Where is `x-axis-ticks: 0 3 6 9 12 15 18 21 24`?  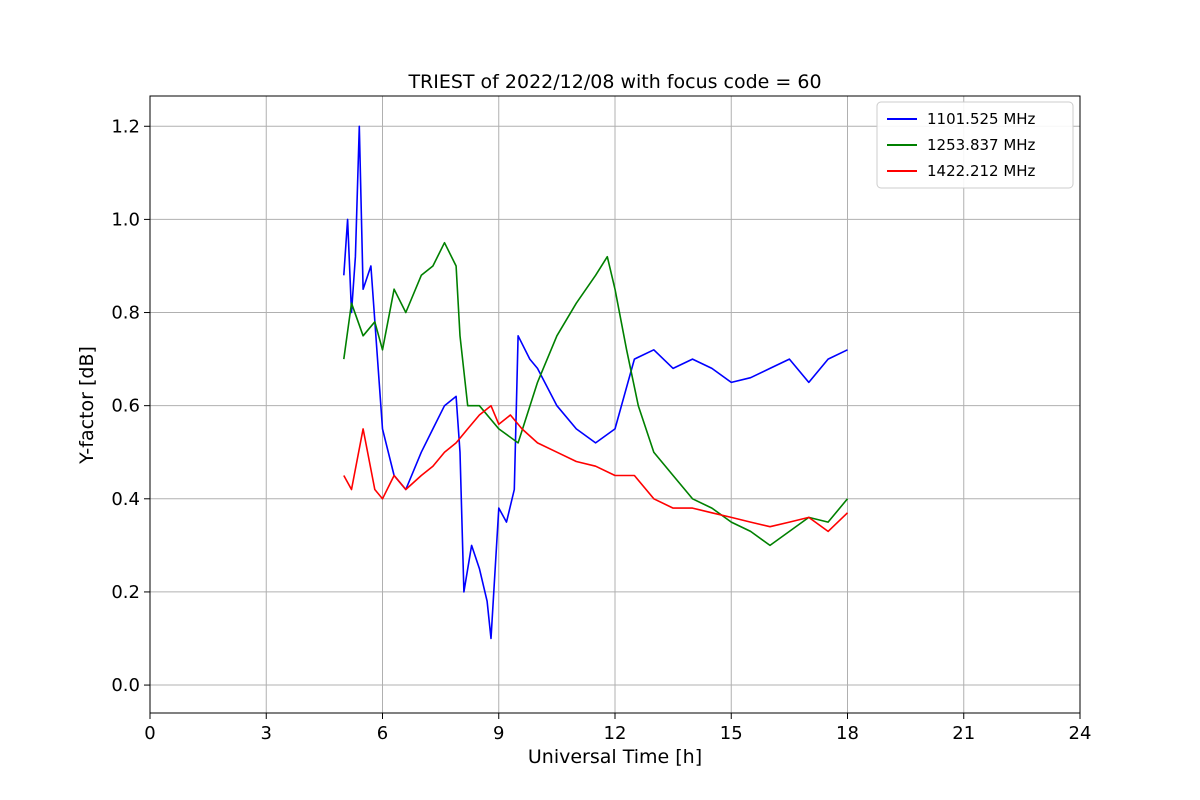 x-axis-ticks: 0 3 6 9 12 15 18 21 24 is located at coordinates (617, 728).